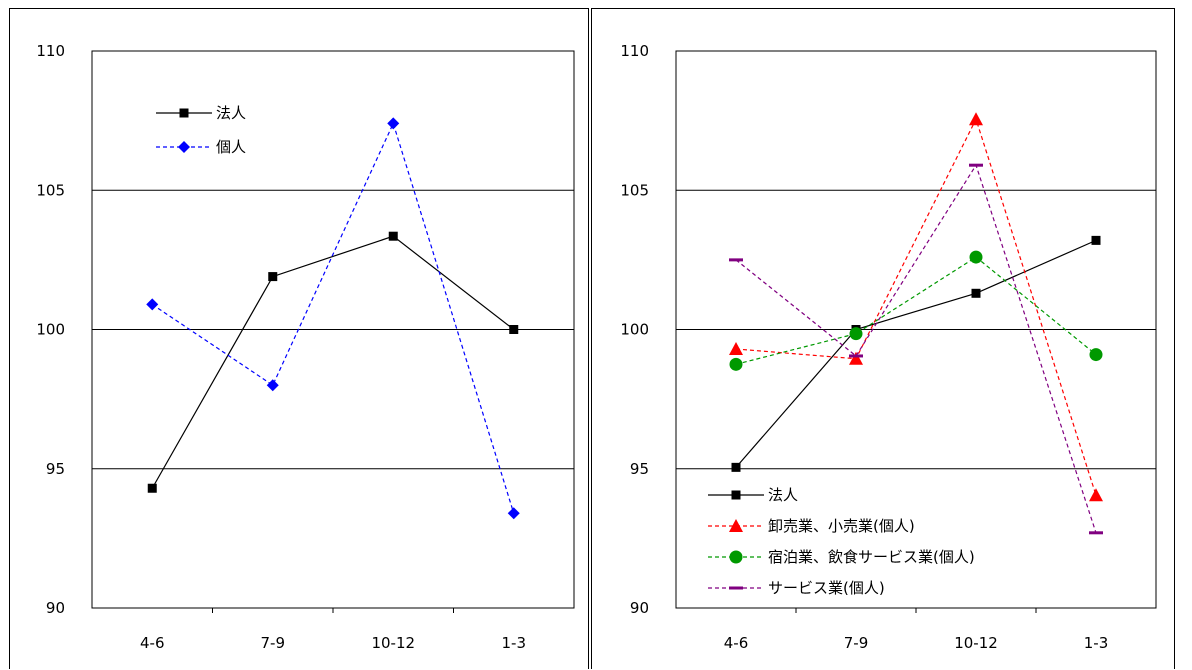 This screenshot has height=670, width=1192. I want to click on legend-label: 卸売業、小売業(個人), so click(841, 526).